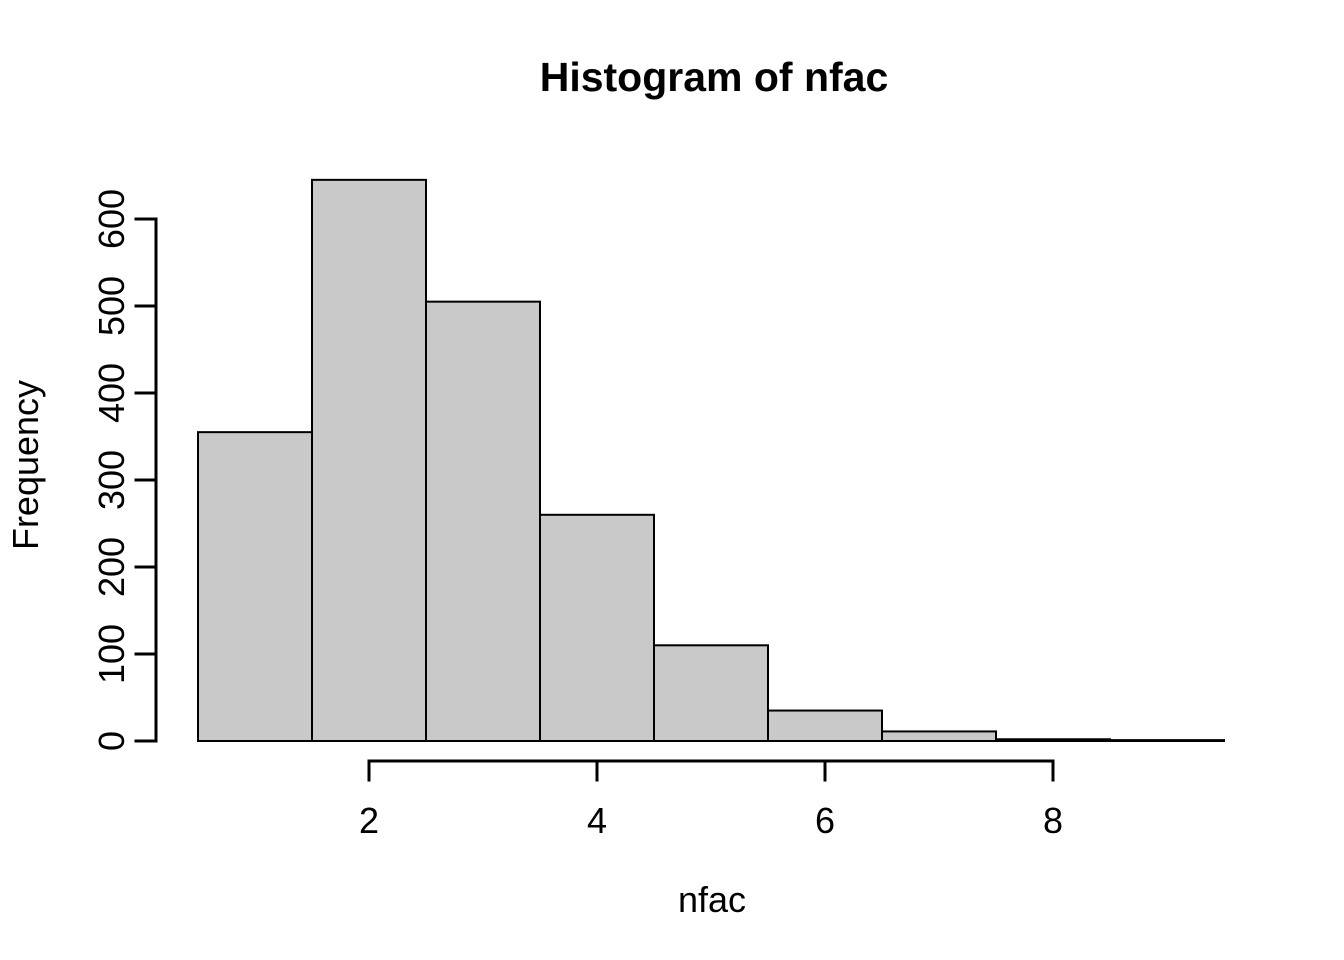 The height and width of the screenshot is (960, 1344). Describe the element at coordinates (111, 654) in the screenshot. I see `y-tick-label: 100` at that location.